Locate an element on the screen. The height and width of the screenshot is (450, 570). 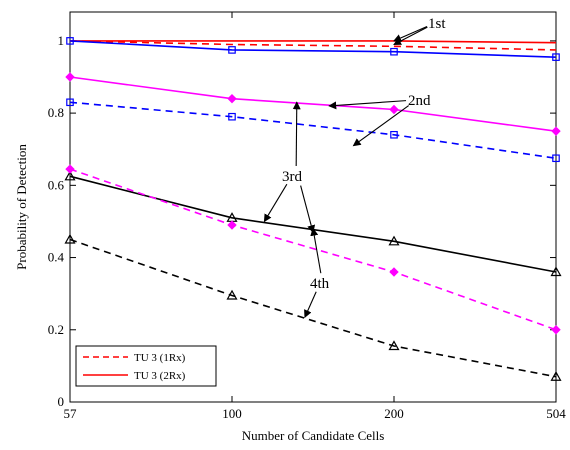
x-tick-label: 100 is located at coordinates (232, 413).